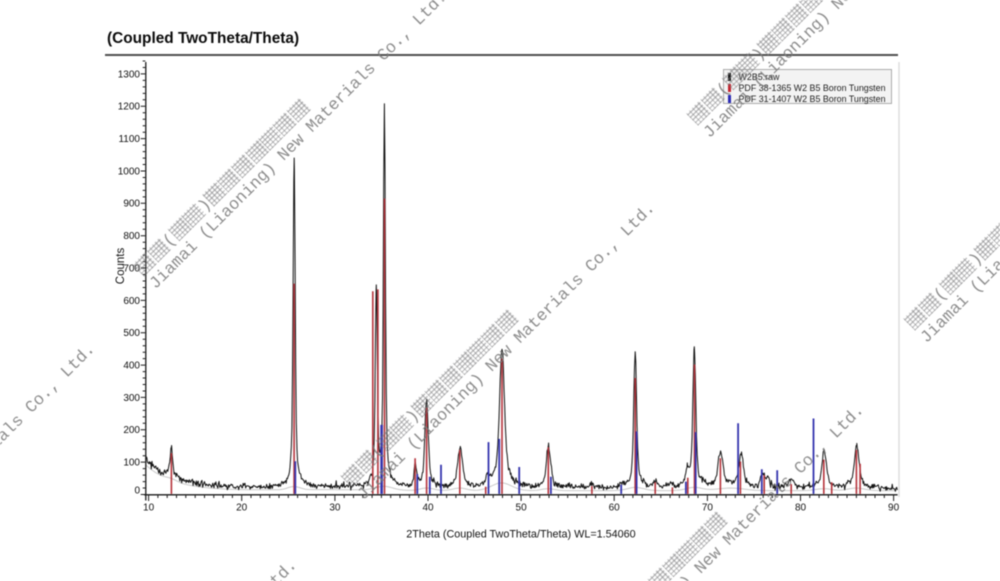 The height and width of the screenshot is (581, 1000). I want to click on svg-text: 40, so click(428, 508).